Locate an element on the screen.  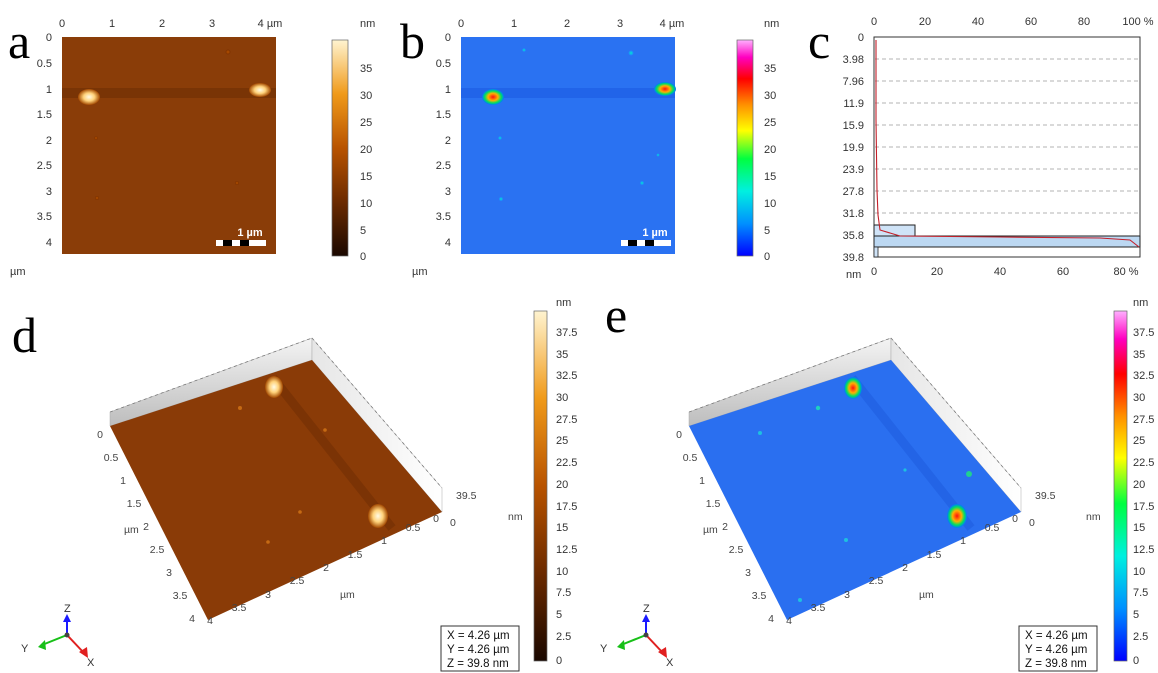
x-tick-b: 0 is located at coordinates (461, 24).